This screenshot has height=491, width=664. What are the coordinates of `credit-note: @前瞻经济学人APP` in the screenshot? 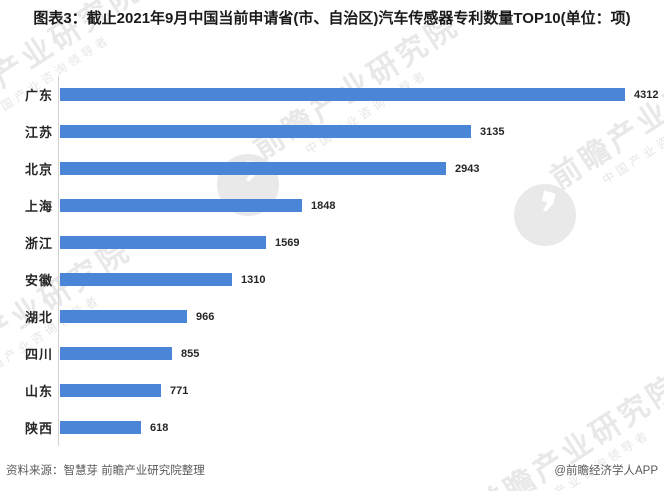 It's located at (606, 471).